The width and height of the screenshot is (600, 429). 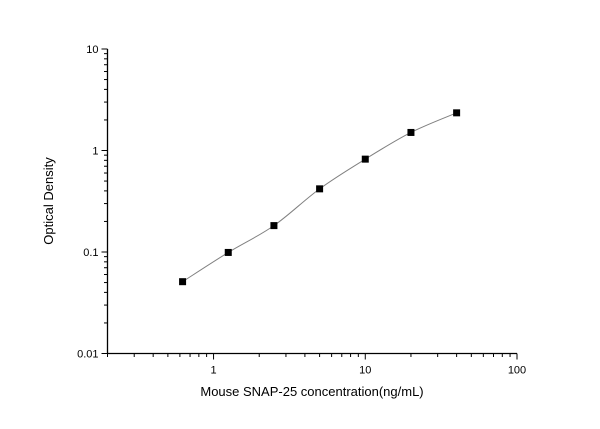 I want to click on x-tick-label: 1, so click(x=213, y=371).